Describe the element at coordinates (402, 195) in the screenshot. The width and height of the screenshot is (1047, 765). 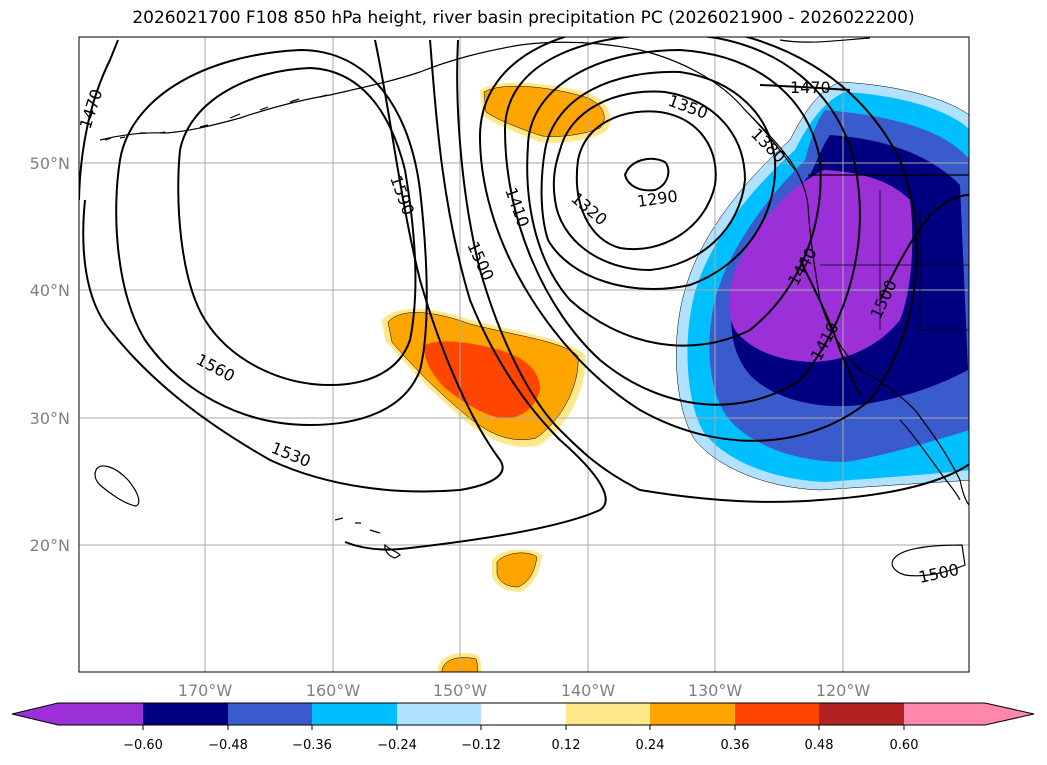
I see `contour-label-1590: 1590` at that location.